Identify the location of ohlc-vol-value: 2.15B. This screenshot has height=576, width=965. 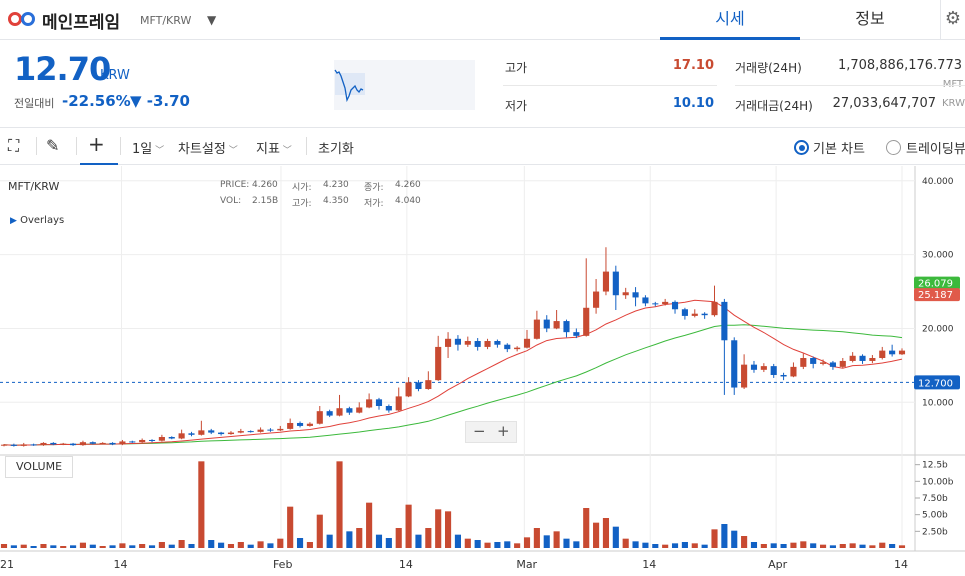
(265, 201).